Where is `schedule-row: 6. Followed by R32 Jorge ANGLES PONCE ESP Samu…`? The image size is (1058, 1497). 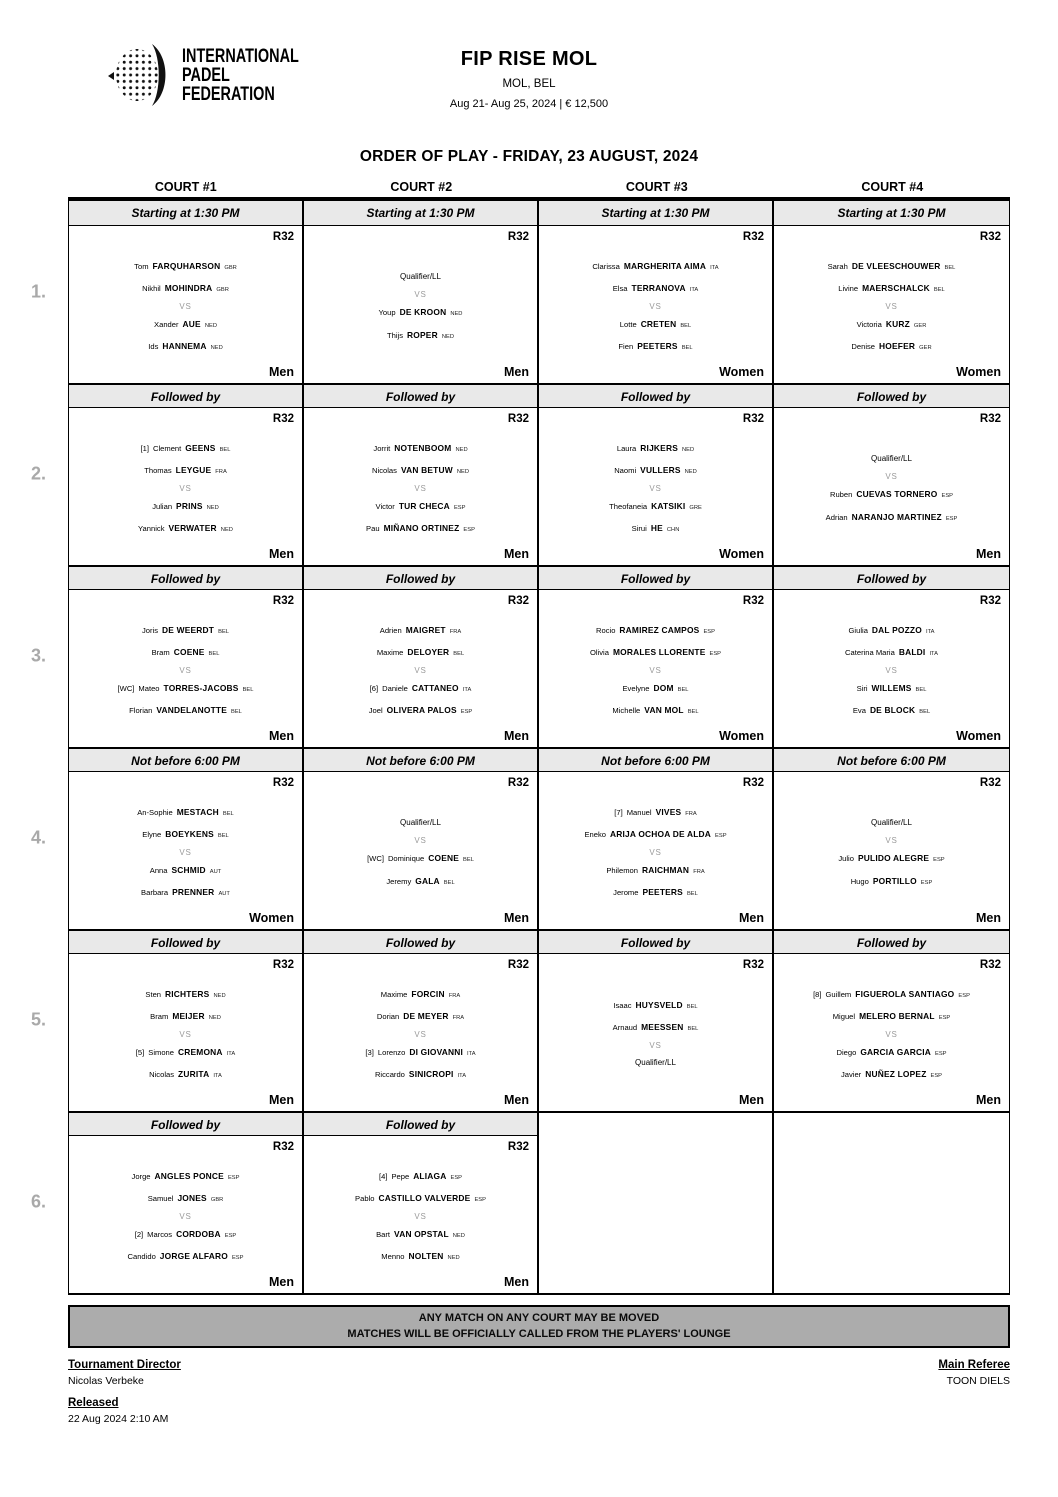 schedule-row: 6. Followed by R32 Jorge ANGLES PONCE ESP Samu… is located at coordinates (520, 1202).